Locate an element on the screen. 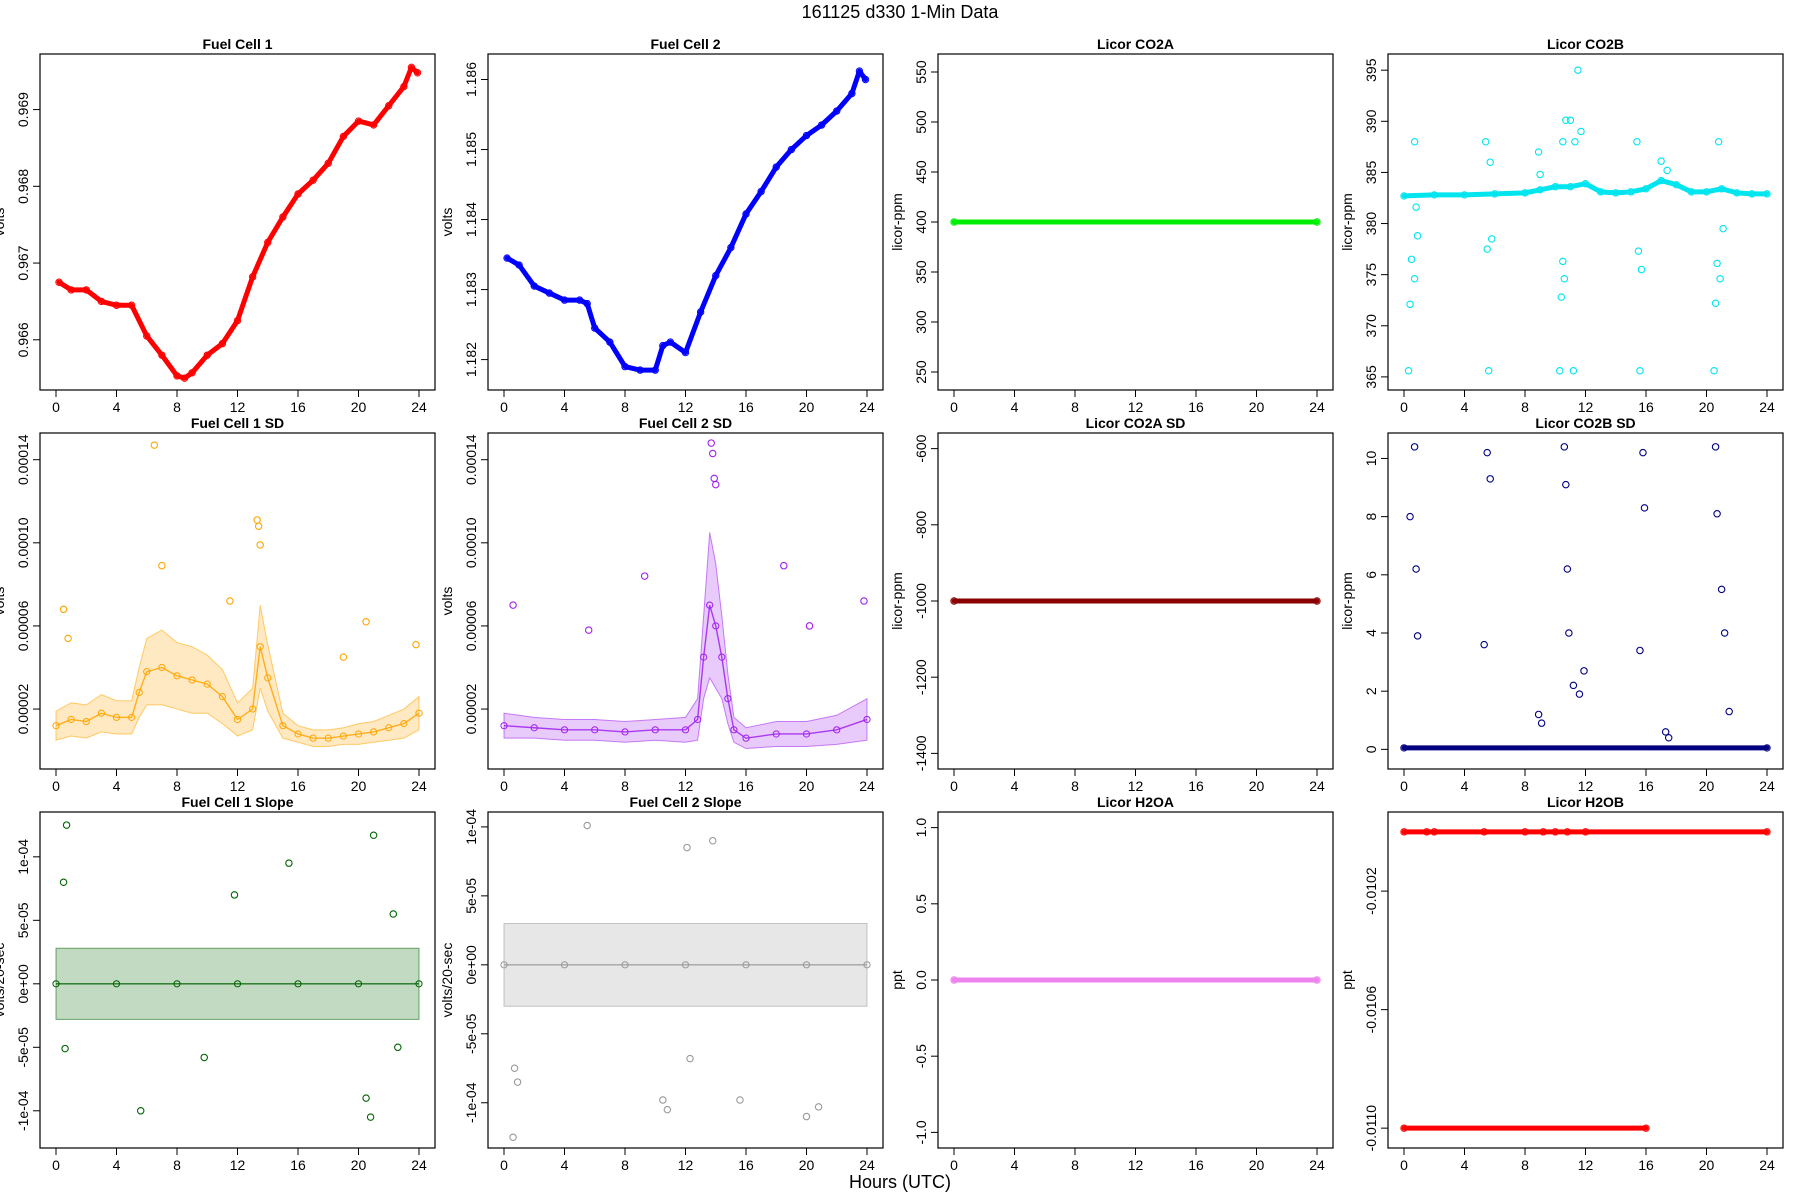  y-tick-label-0-3: 0.969 is located at coordinates (23, 109).